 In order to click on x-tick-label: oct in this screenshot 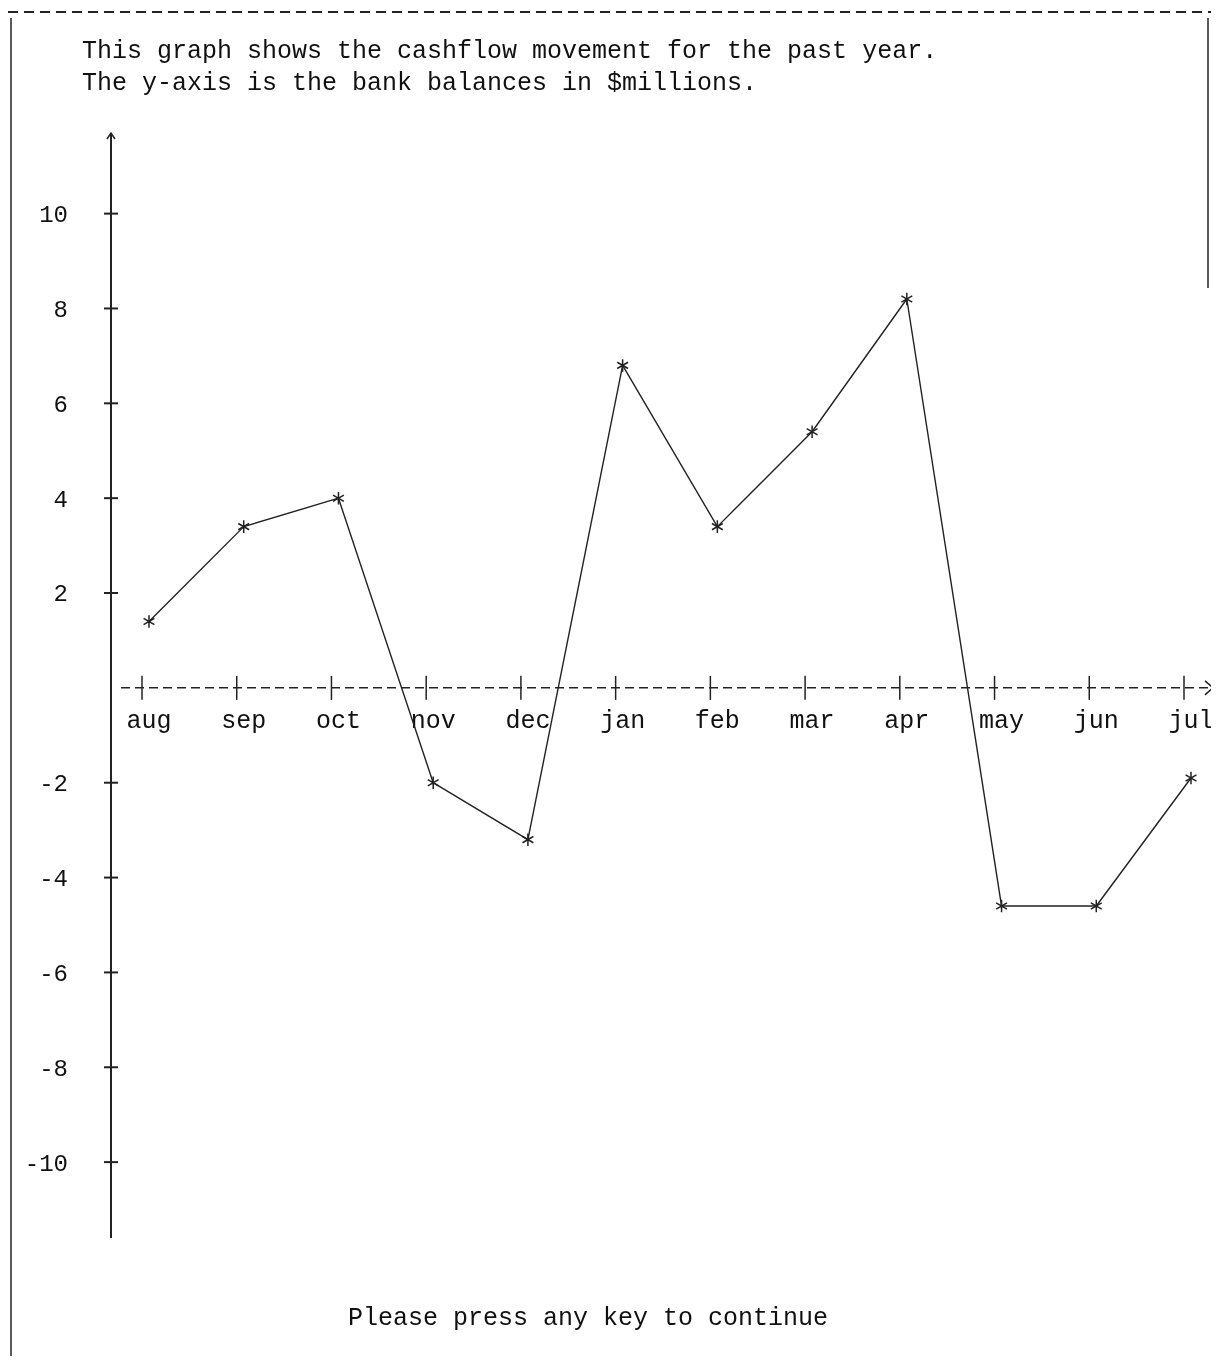, I will do `click(338, 721)`.